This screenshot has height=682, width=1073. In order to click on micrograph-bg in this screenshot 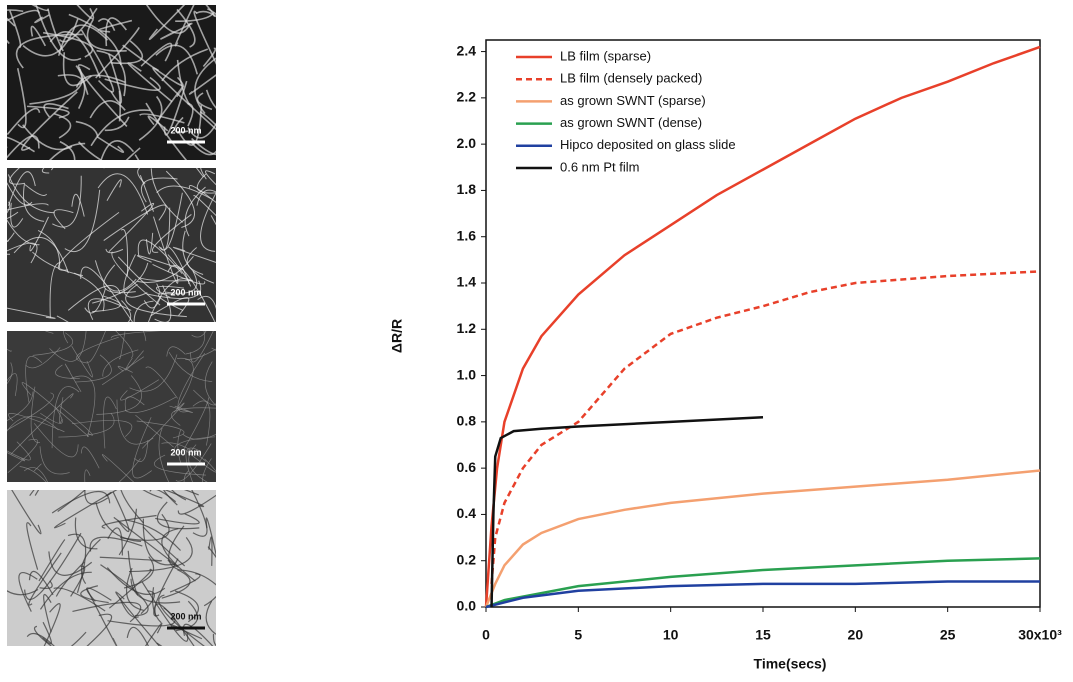, I will do `click(111, 568)`.